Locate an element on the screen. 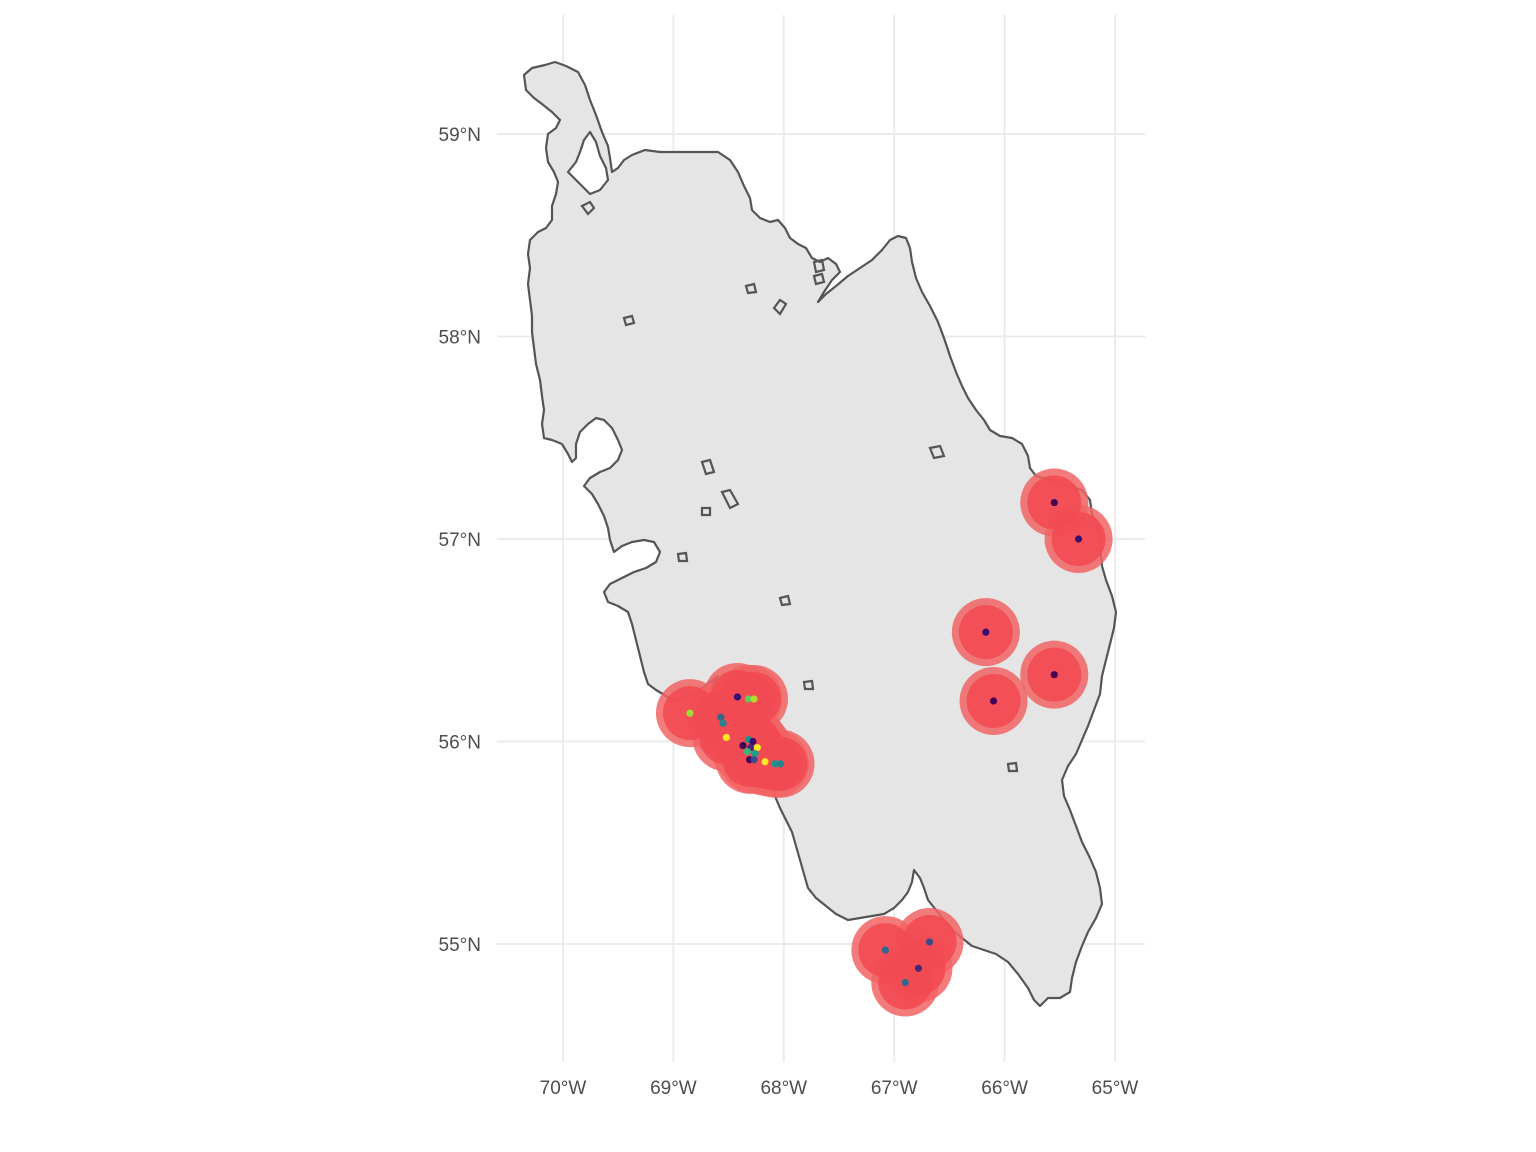  y-tick-label: 58°N is located at coordinates (460, 338).